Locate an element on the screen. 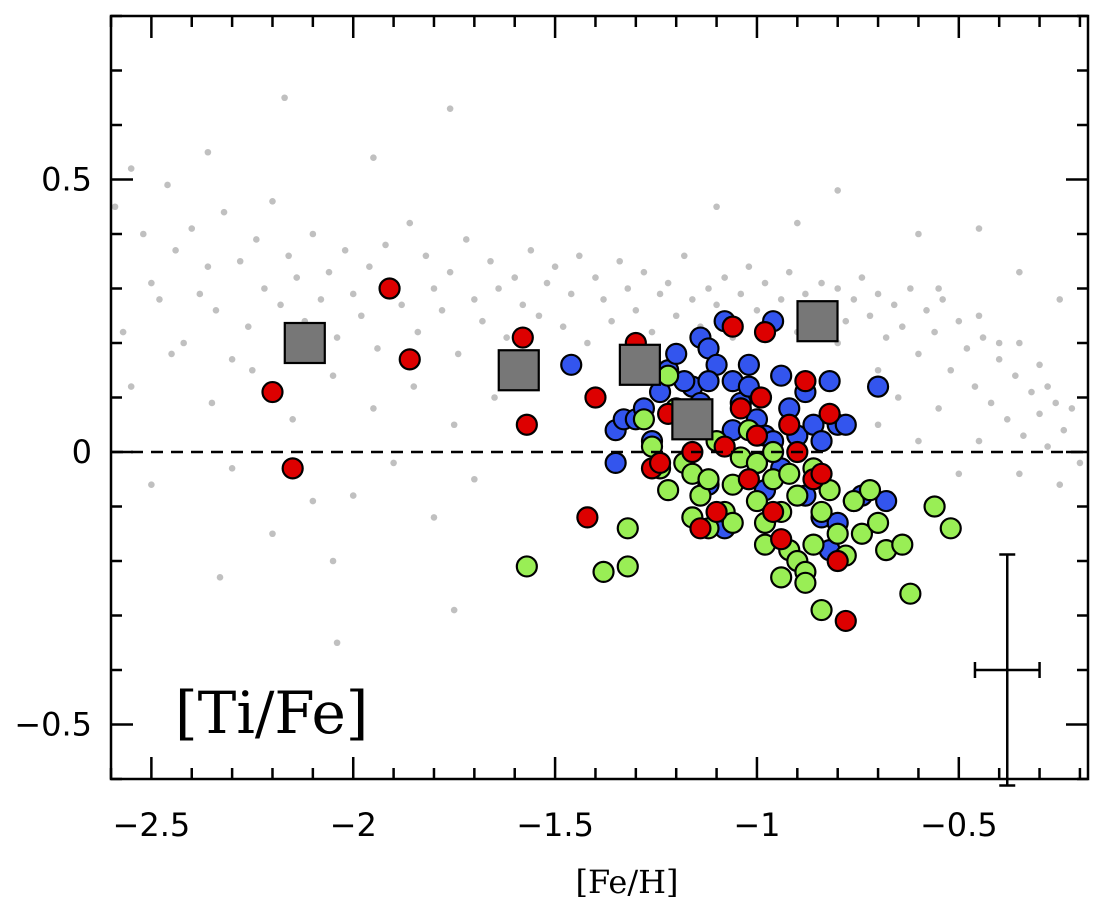 The image size is (1099, 907). panel-label: [Ti/Fe] is located at coordinates (271, 713).